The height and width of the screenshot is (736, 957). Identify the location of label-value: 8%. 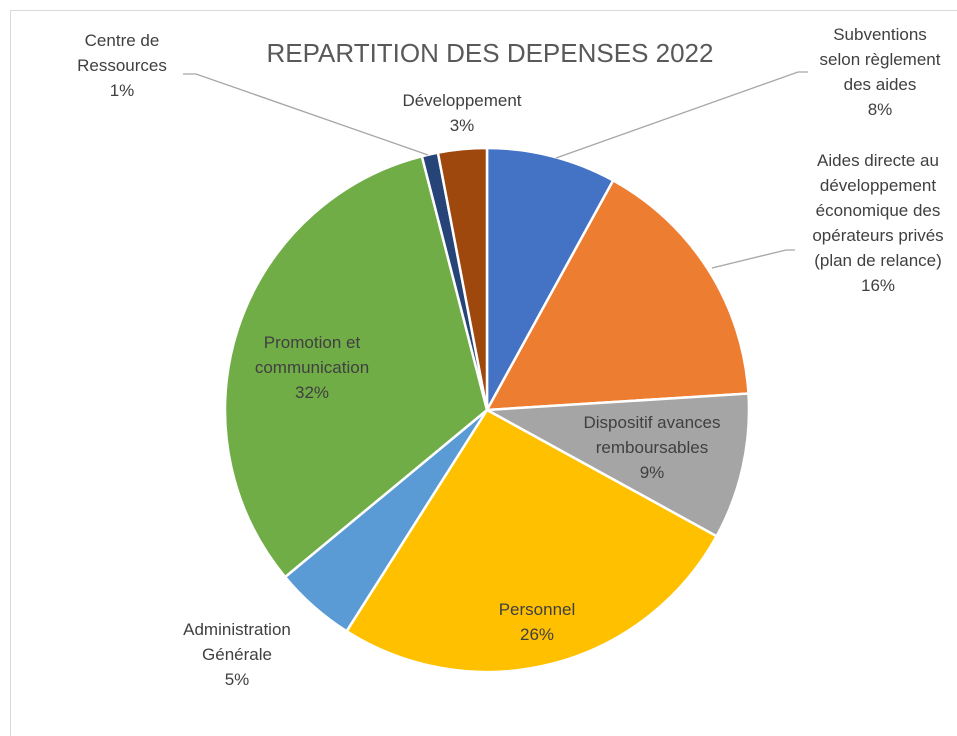
(880, 109).